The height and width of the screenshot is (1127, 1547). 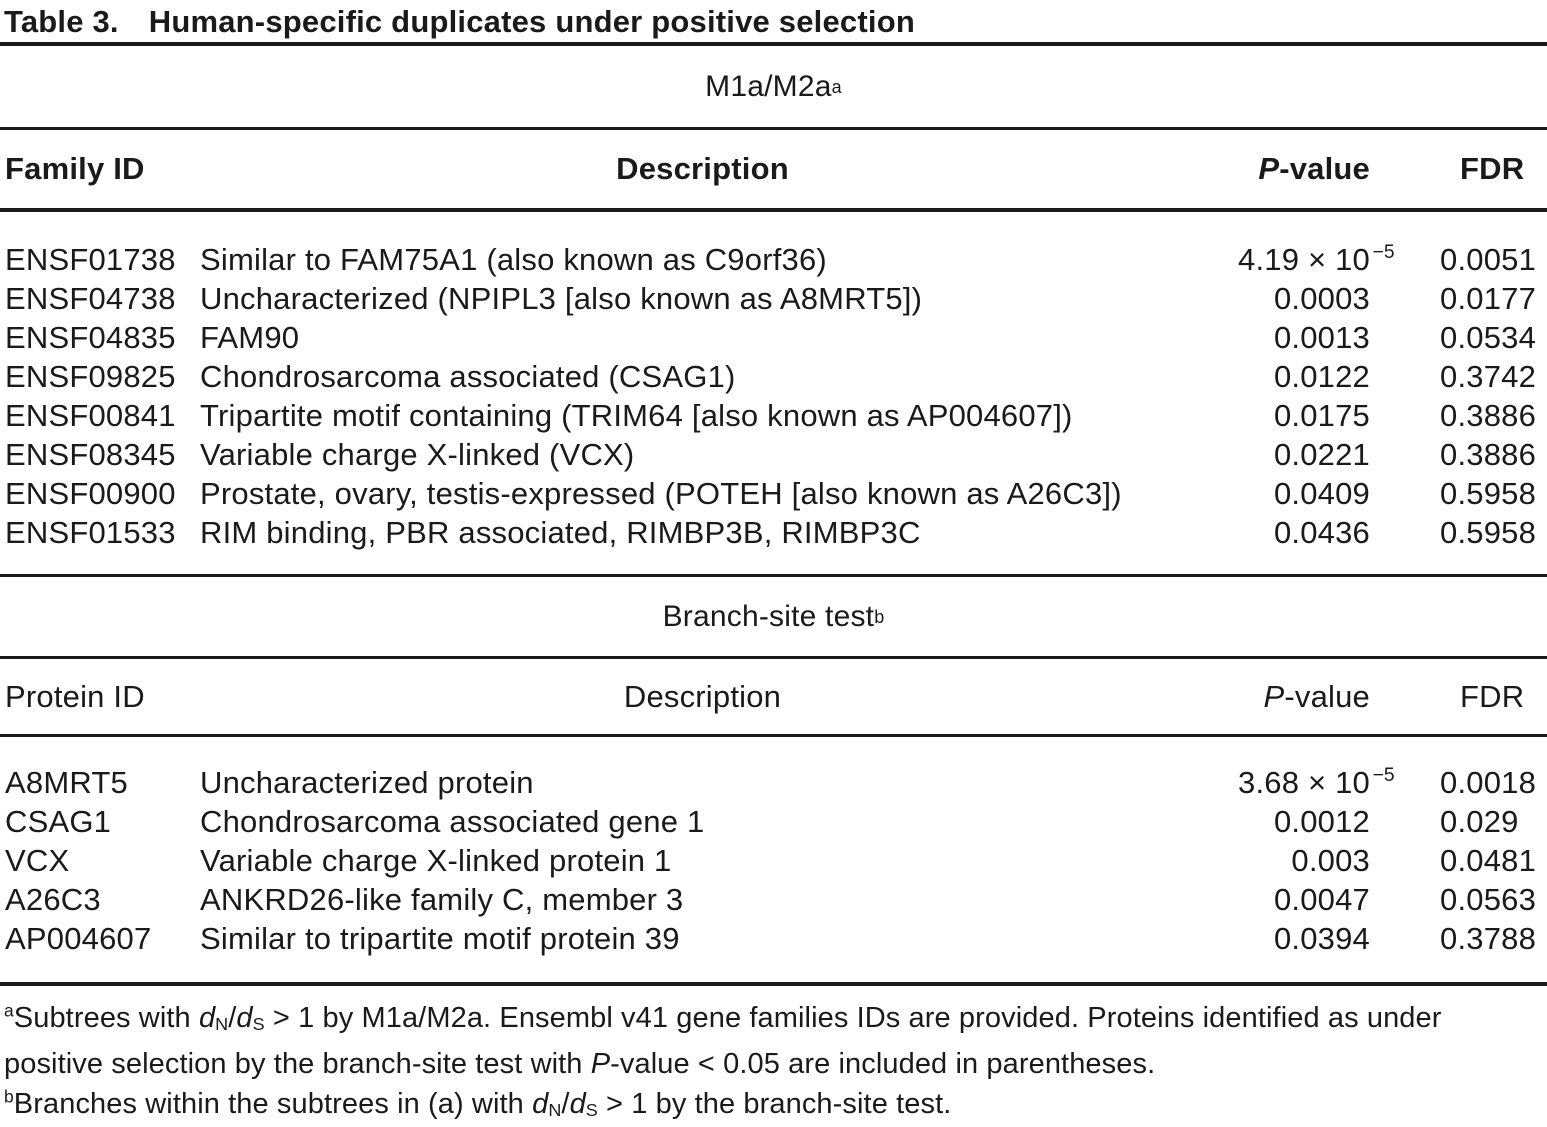 What do you see at coordinates (1488, 899) in the screenshot?
I see `row-fdr: 0.0563` at bounding box center [1488, 899].